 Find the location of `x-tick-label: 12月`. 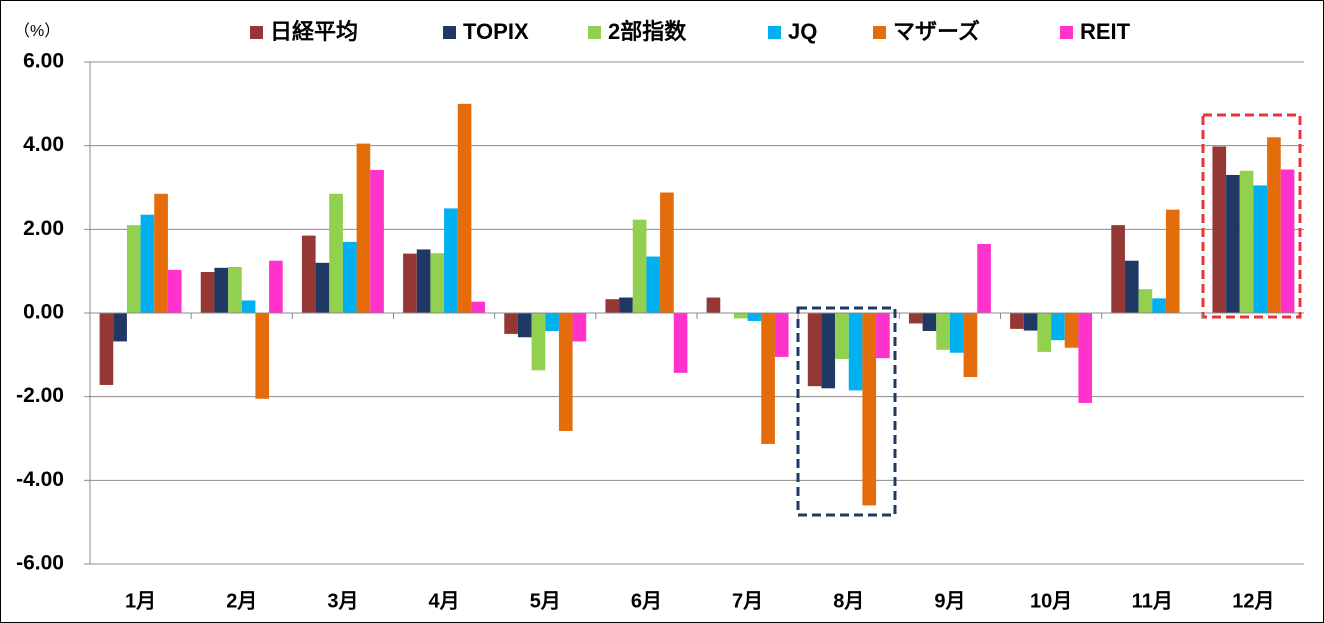

x-tick-label: 12月 is located at coordinates (1253, 601).